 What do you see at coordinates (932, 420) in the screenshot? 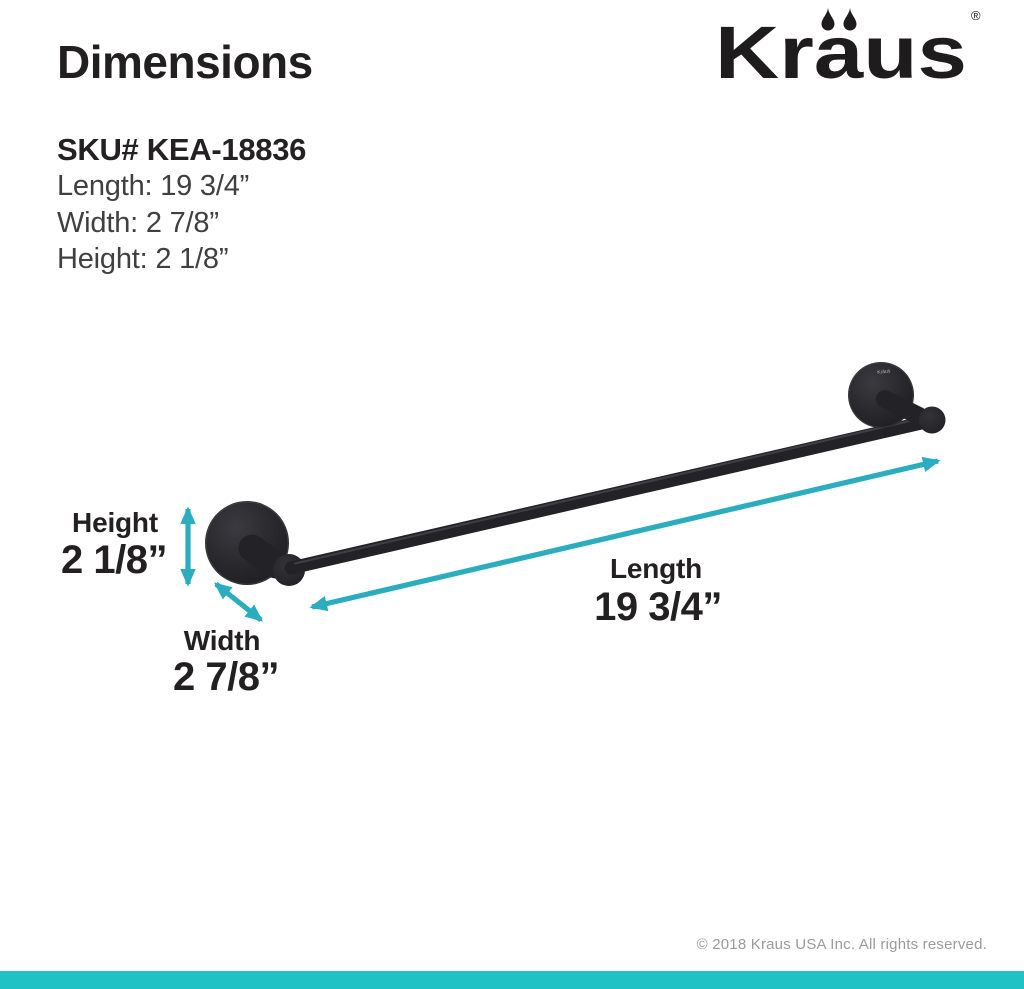
I see `bar-end-cap` at bounding box center [932, 420].